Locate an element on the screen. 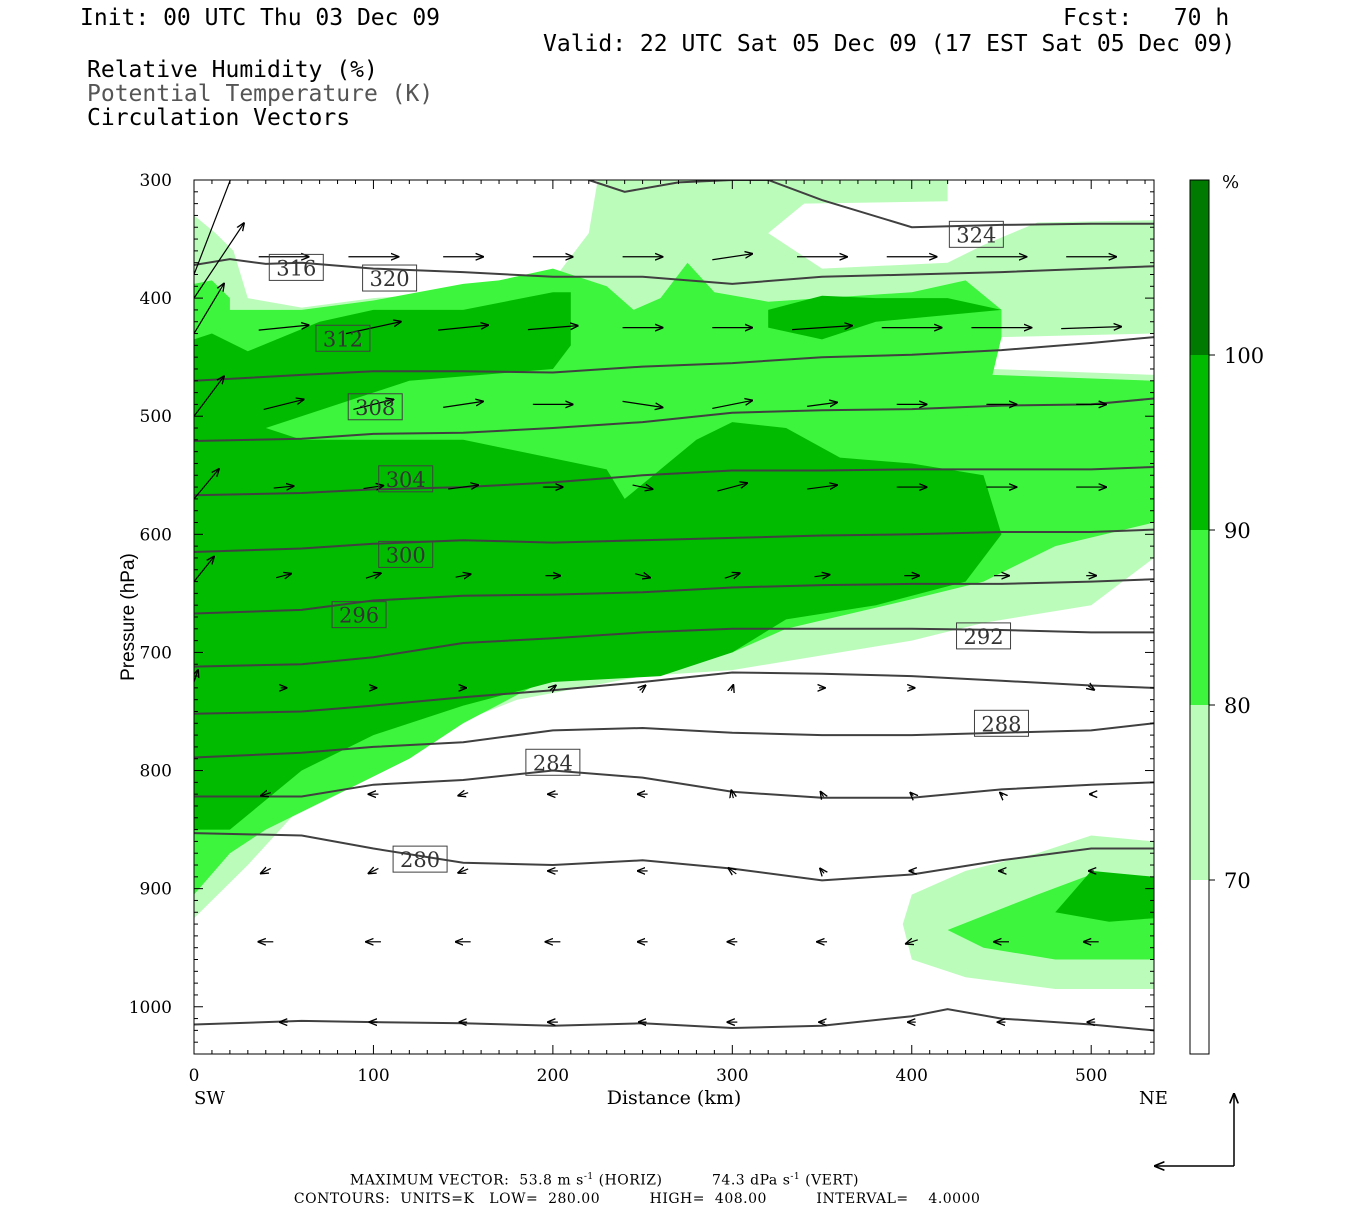 The image size is (1350, 1207). init-time: Init: 00 UTC Thu 03 Dec 09 is located at coordinates (260, 18).